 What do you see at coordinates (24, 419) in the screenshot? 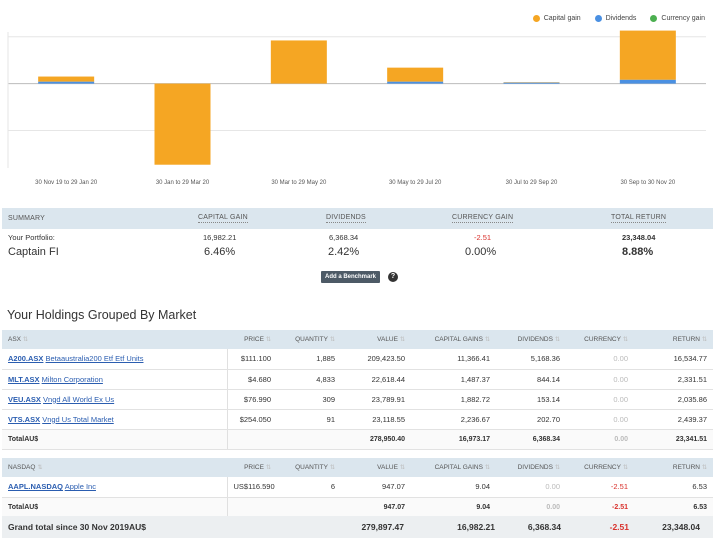
I see `holding-code-link: VTS.ASX` at bounding box center [24, 419].